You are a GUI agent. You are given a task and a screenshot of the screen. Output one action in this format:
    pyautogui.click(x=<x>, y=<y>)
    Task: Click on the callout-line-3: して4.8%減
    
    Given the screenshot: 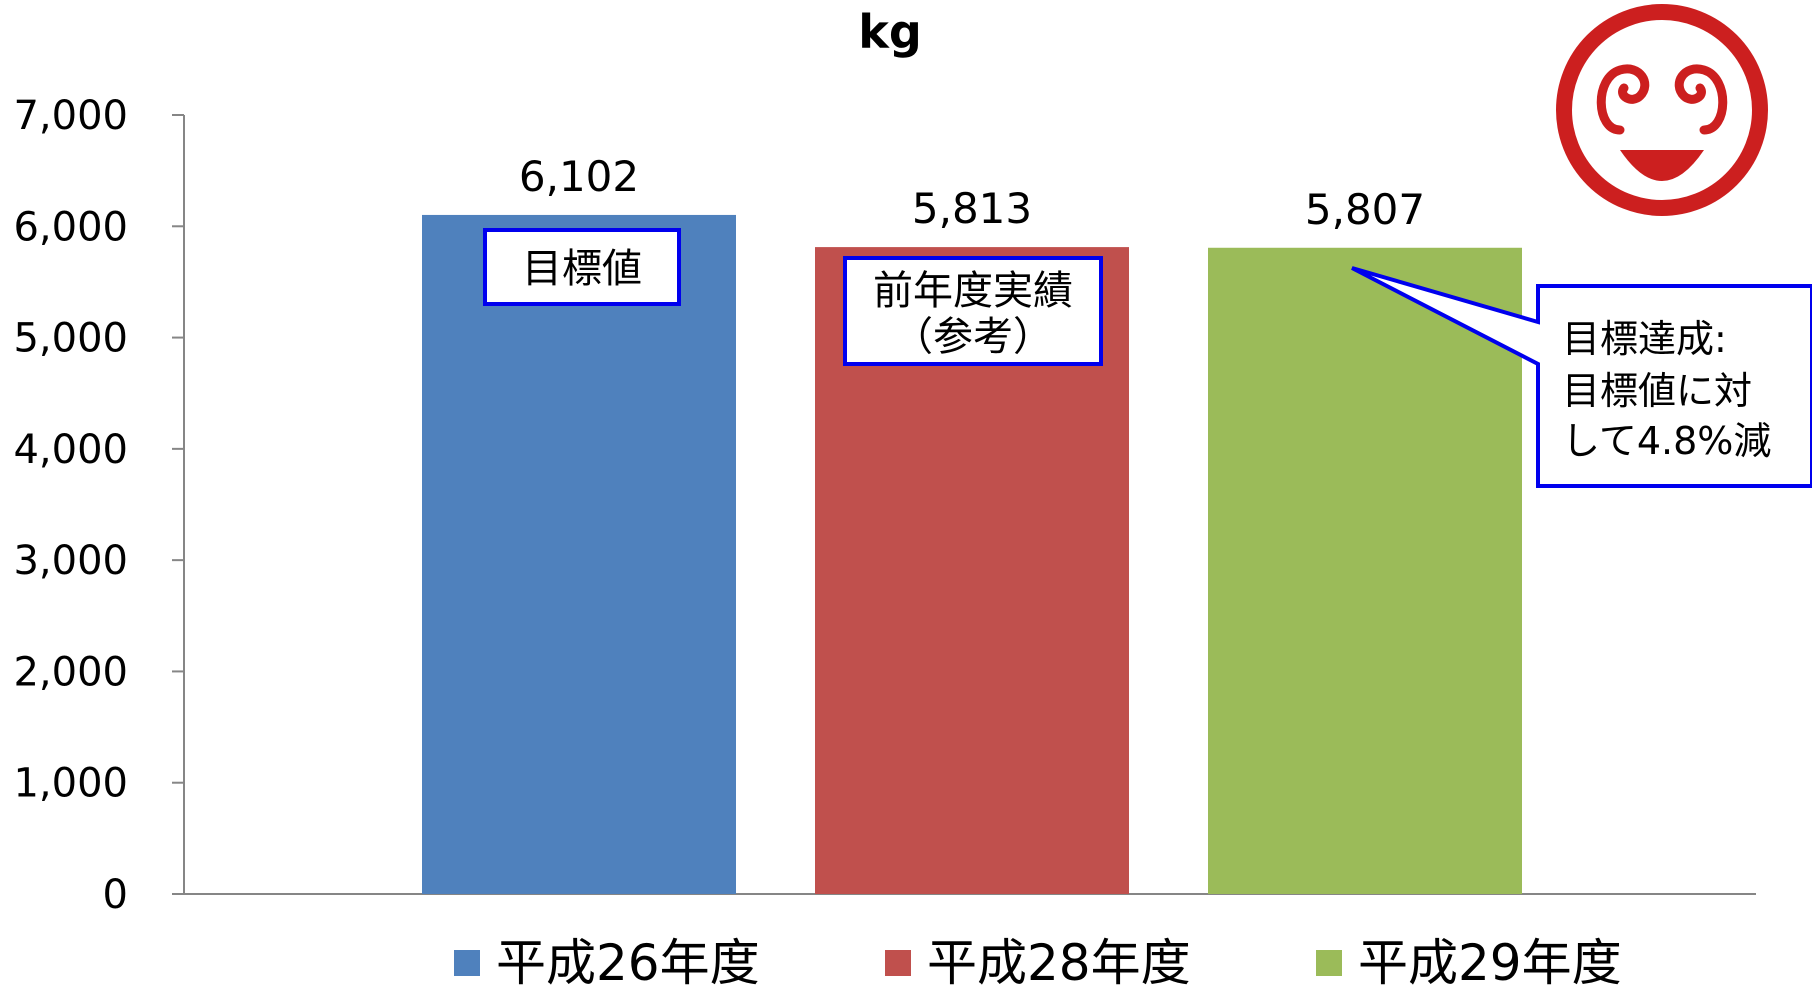 What is the action you would take?
    pyautogui.click(x=1666, y=441)
    